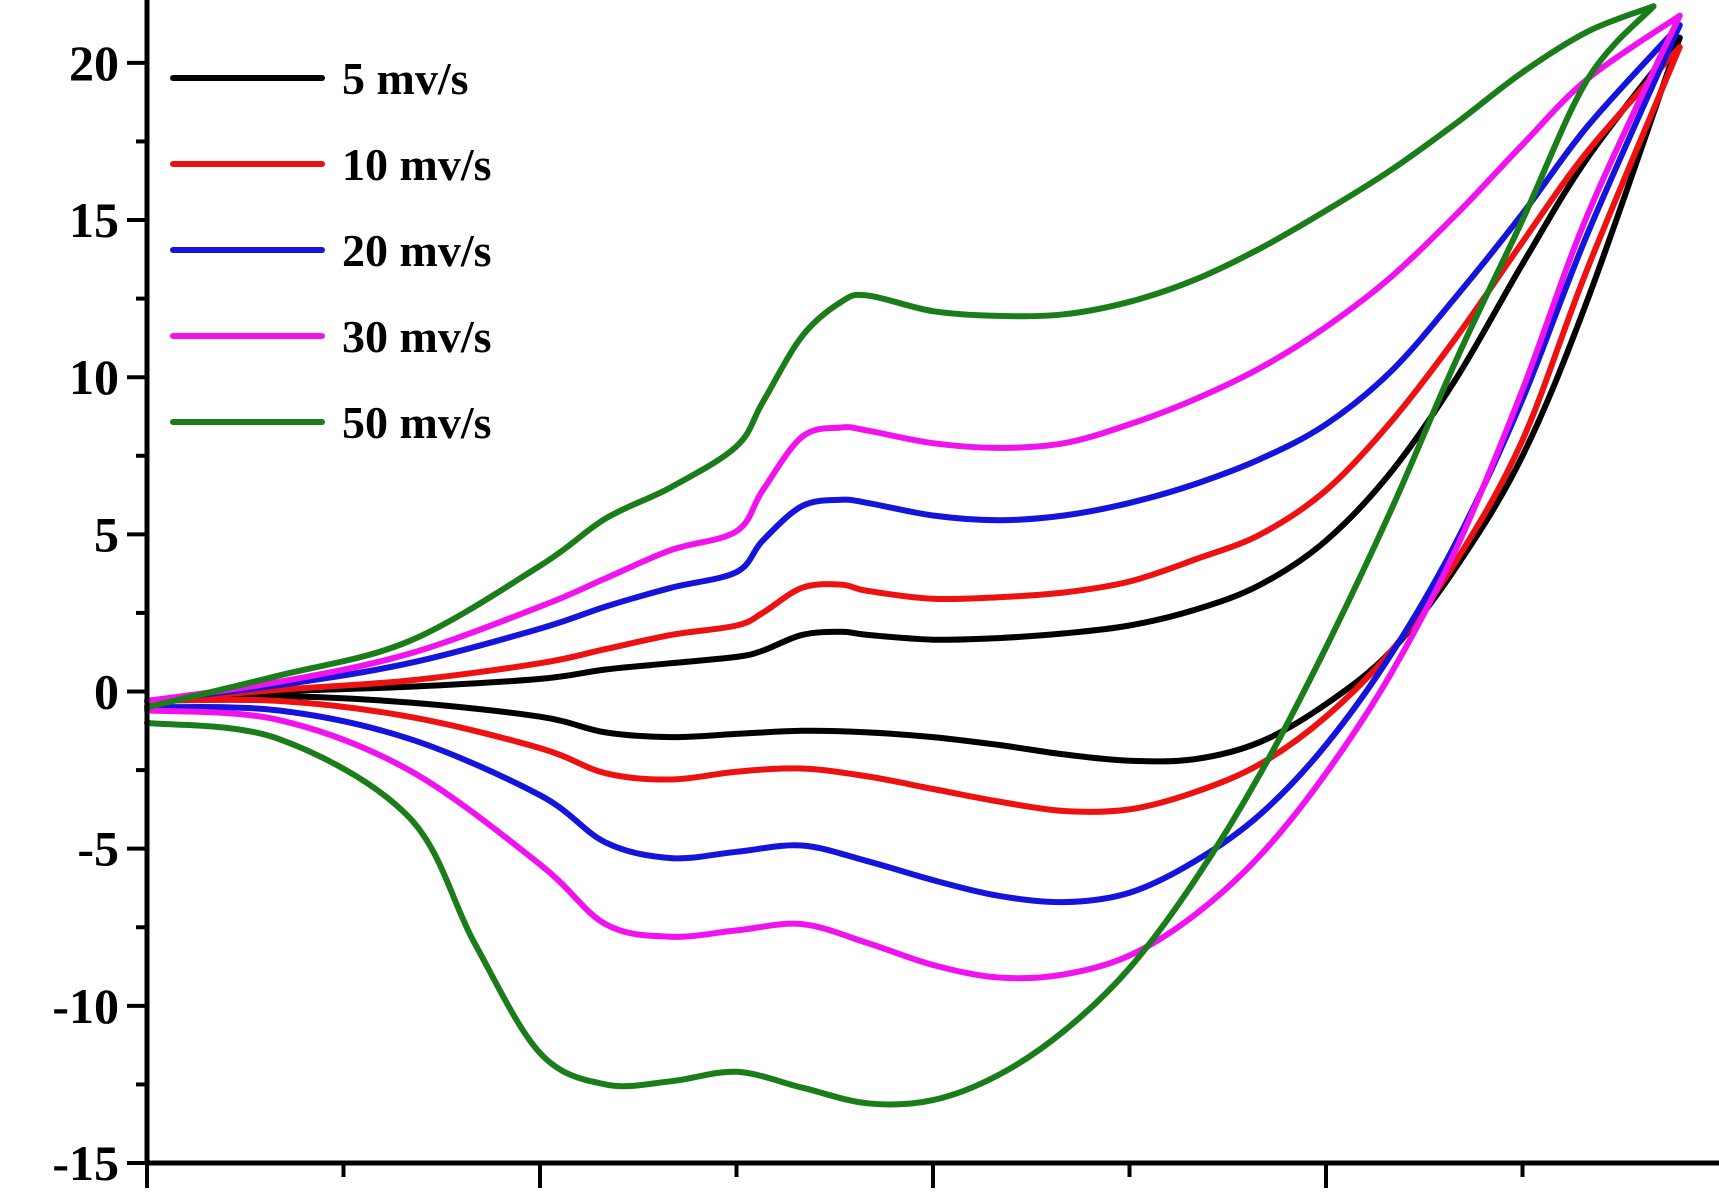 This screenshot has width=1719, height=1193. I want to click on legend-label-1: 5 mv/s, so click(405, 78).